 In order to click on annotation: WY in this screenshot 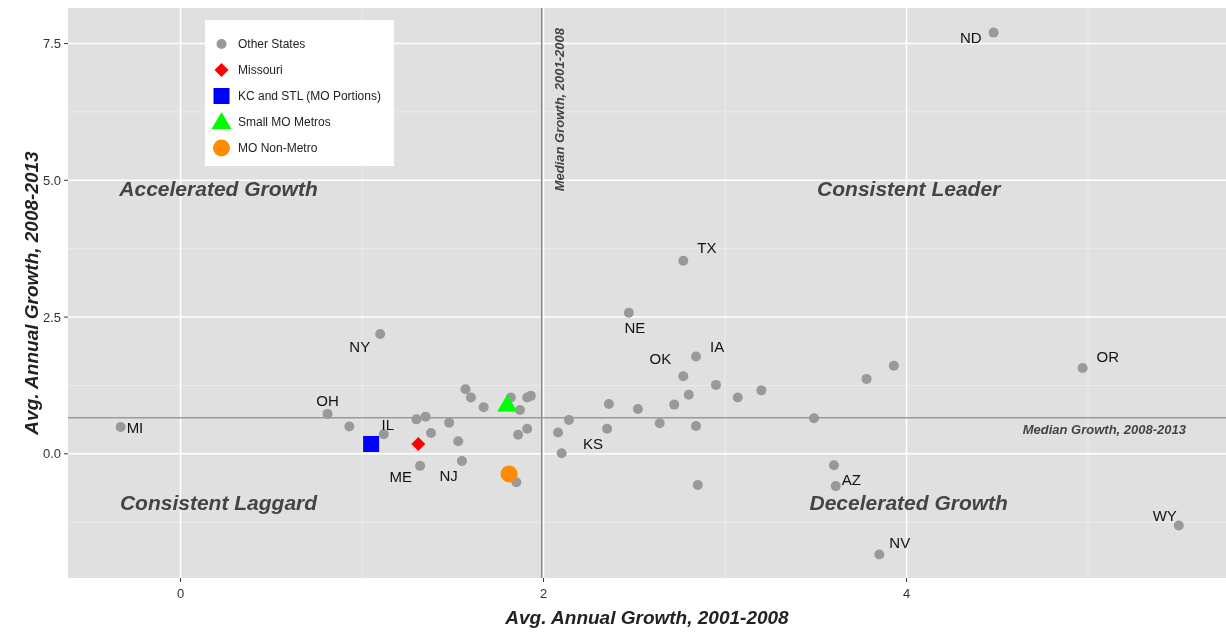, I will do `click(1164, 516)`.